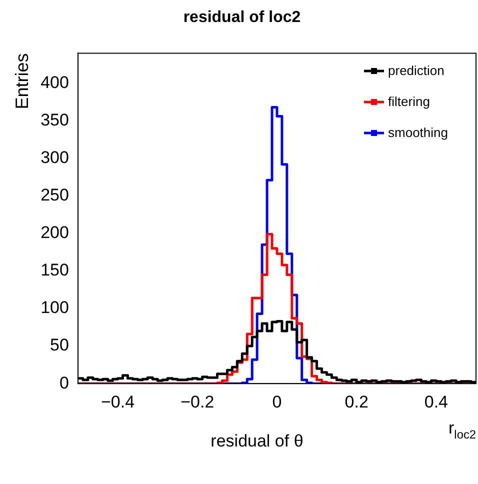 The width and height of the screenshot is (478, 484). I want to click on x-tick-label: −0.4, so click(117, 402).